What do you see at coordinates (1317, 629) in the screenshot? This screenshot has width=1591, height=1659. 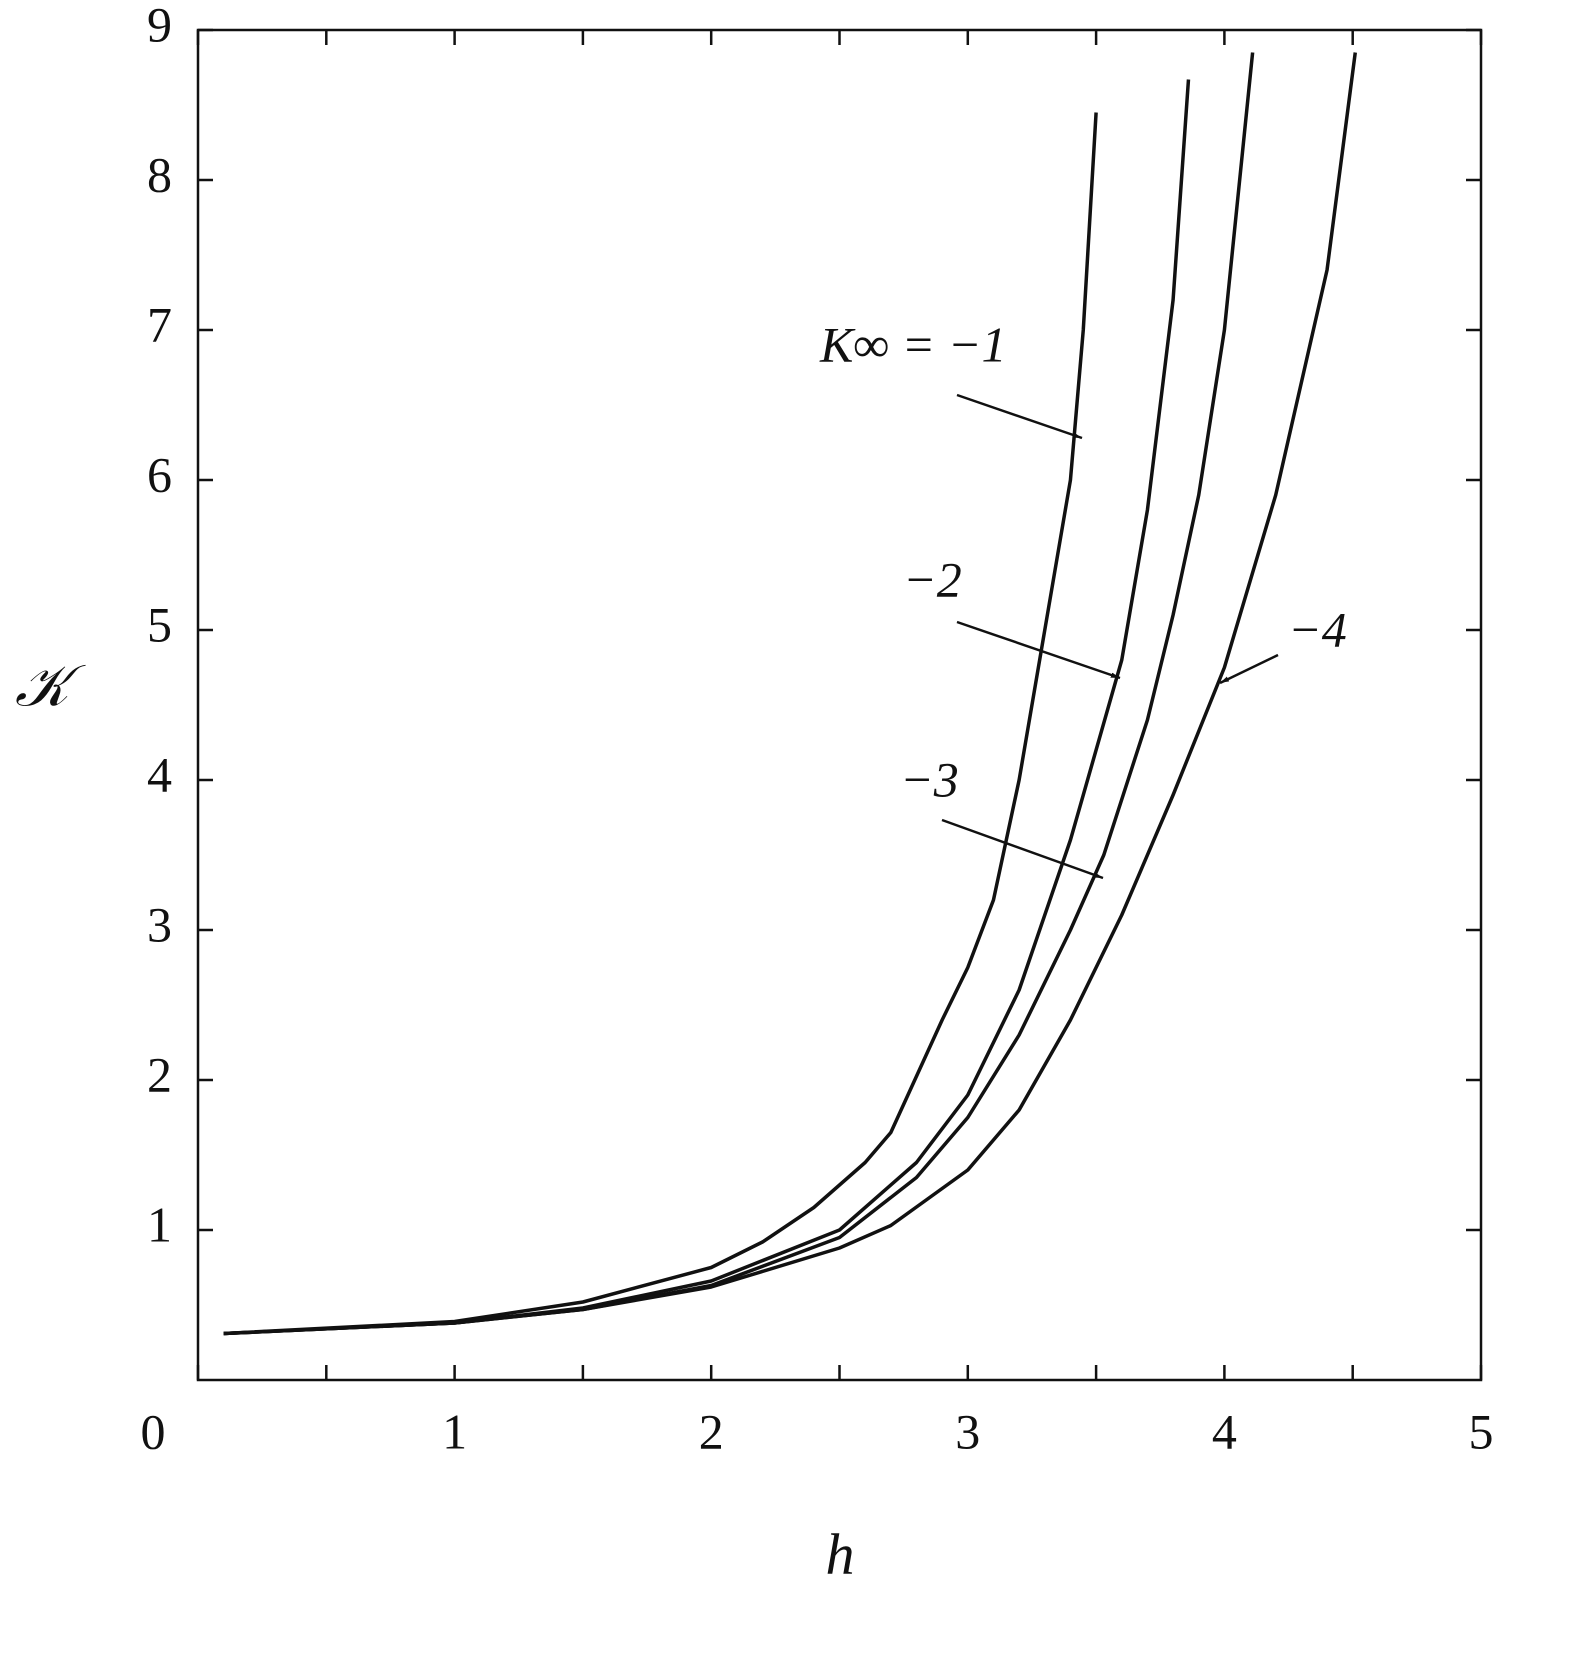 I see `curve-label: −4` at bounding box center [1317, 629].